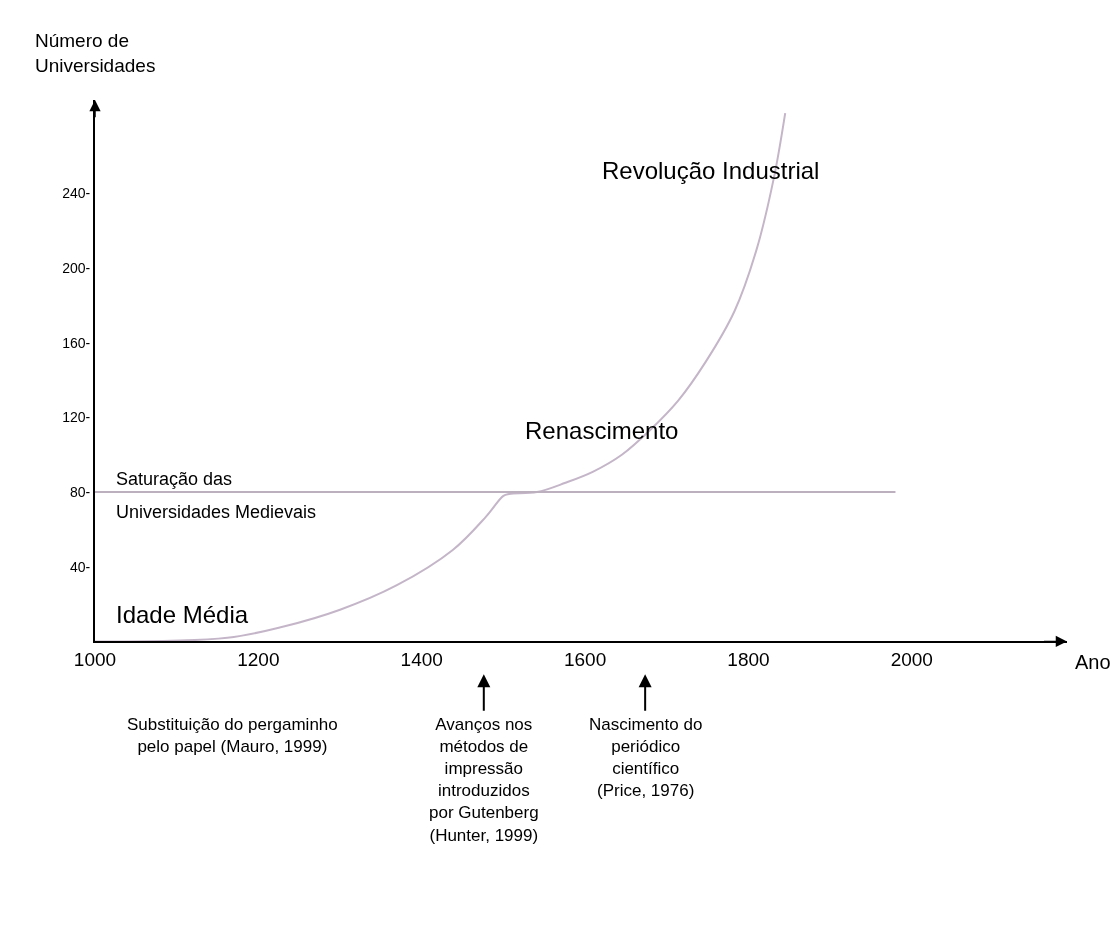 This screenshot has width=1117, height=925. What do you see at coordinates (216, 512) in the screenshot?
I see `annotation: Universidades Medievais` at bounding box center [216, 512].